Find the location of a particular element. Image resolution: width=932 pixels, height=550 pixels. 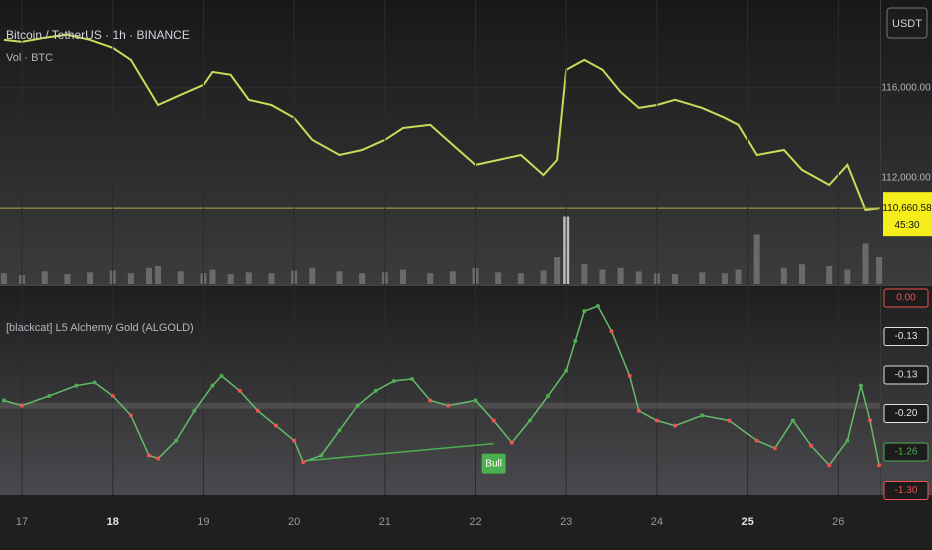

last-price-box is located at coordinates (907, 214).